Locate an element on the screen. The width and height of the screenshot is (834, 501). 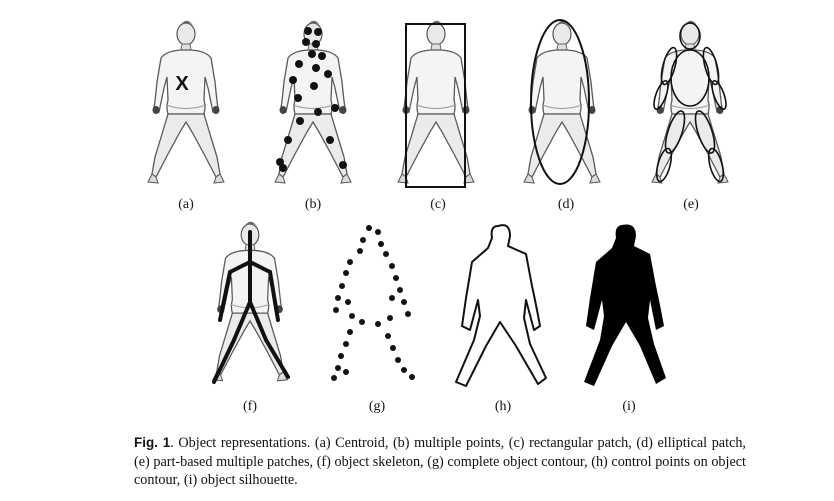
panel-b-multiple-points is located at coordinates (313, 102).